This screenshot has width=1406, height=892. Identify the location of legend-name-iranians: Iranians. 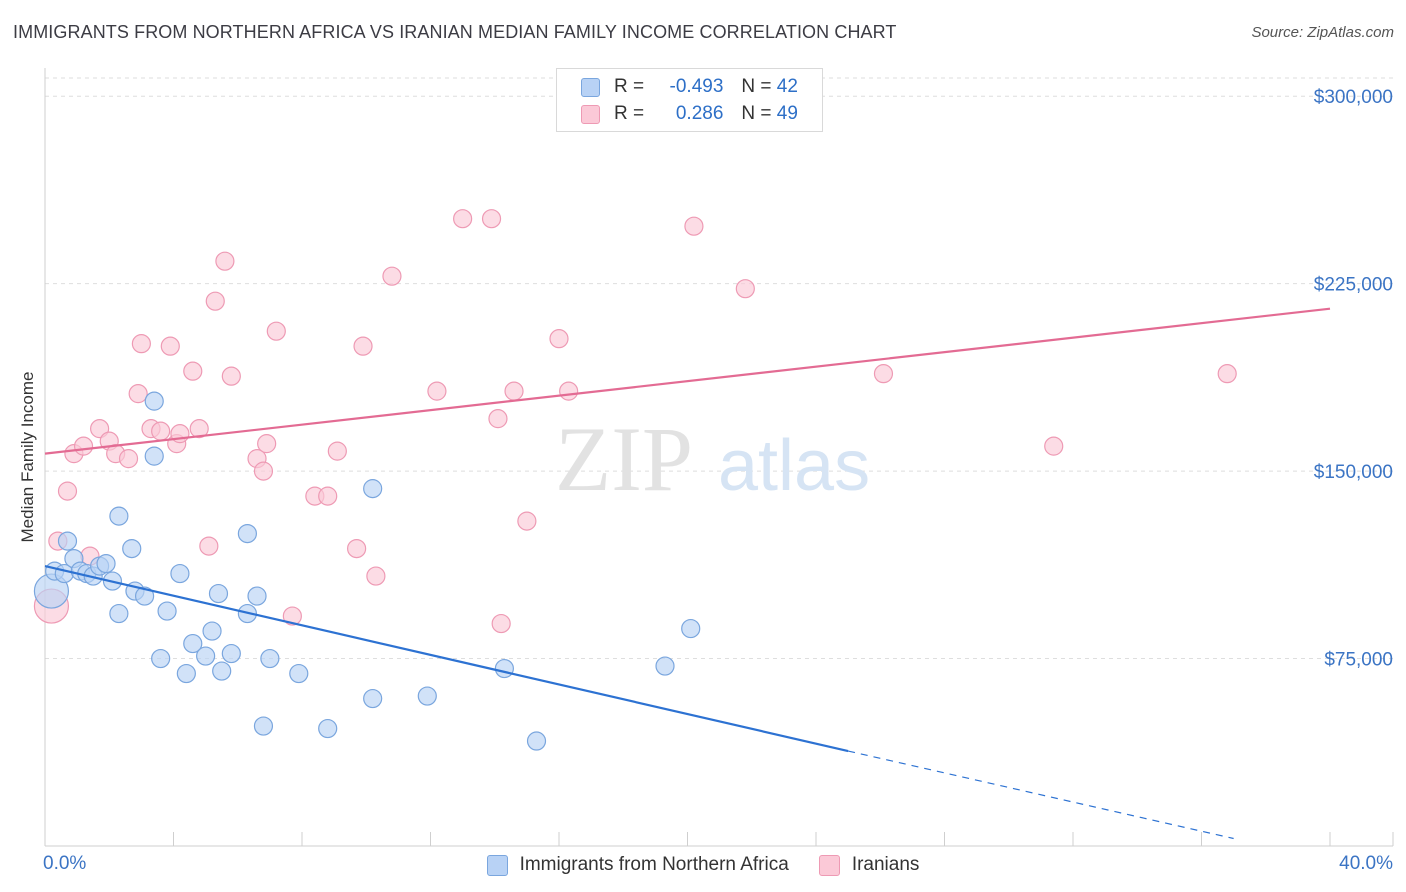
(885, 864).